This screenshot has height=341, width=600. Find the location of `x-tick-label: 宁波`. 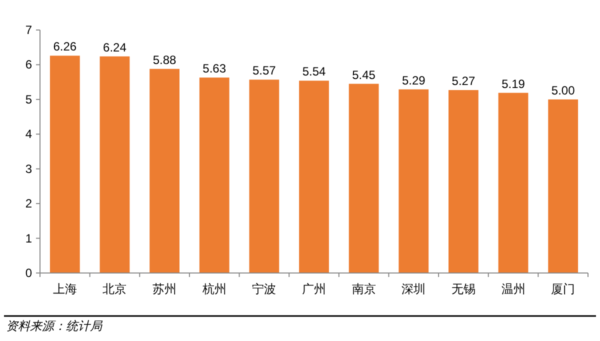

x-tick-label: 宁波 is located at coordinates (264, 289).